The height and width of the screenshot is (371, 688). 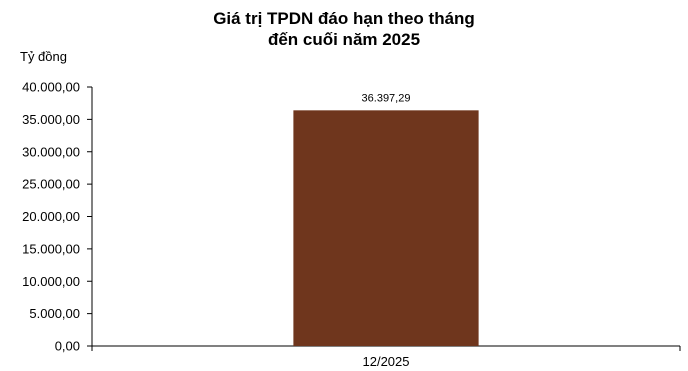 What do you see at coordinates (51, 216) in the screenshot?
I see `y-tick-label: 20.000,00` at bounding box center [51, 216].